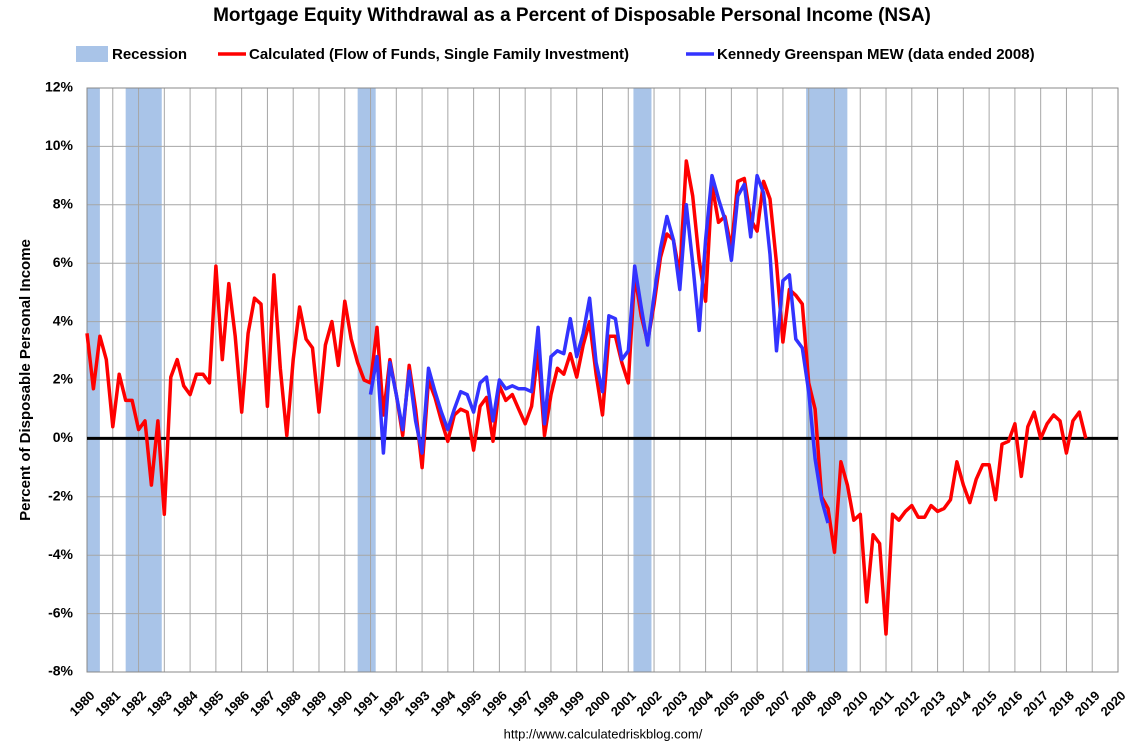 The width and height of the screenshot is (1145, 752). What do you see at coordinates (365, 703) in the screenshot?
I see `x-tick-label: 1991` at bounding box center [365, 703].